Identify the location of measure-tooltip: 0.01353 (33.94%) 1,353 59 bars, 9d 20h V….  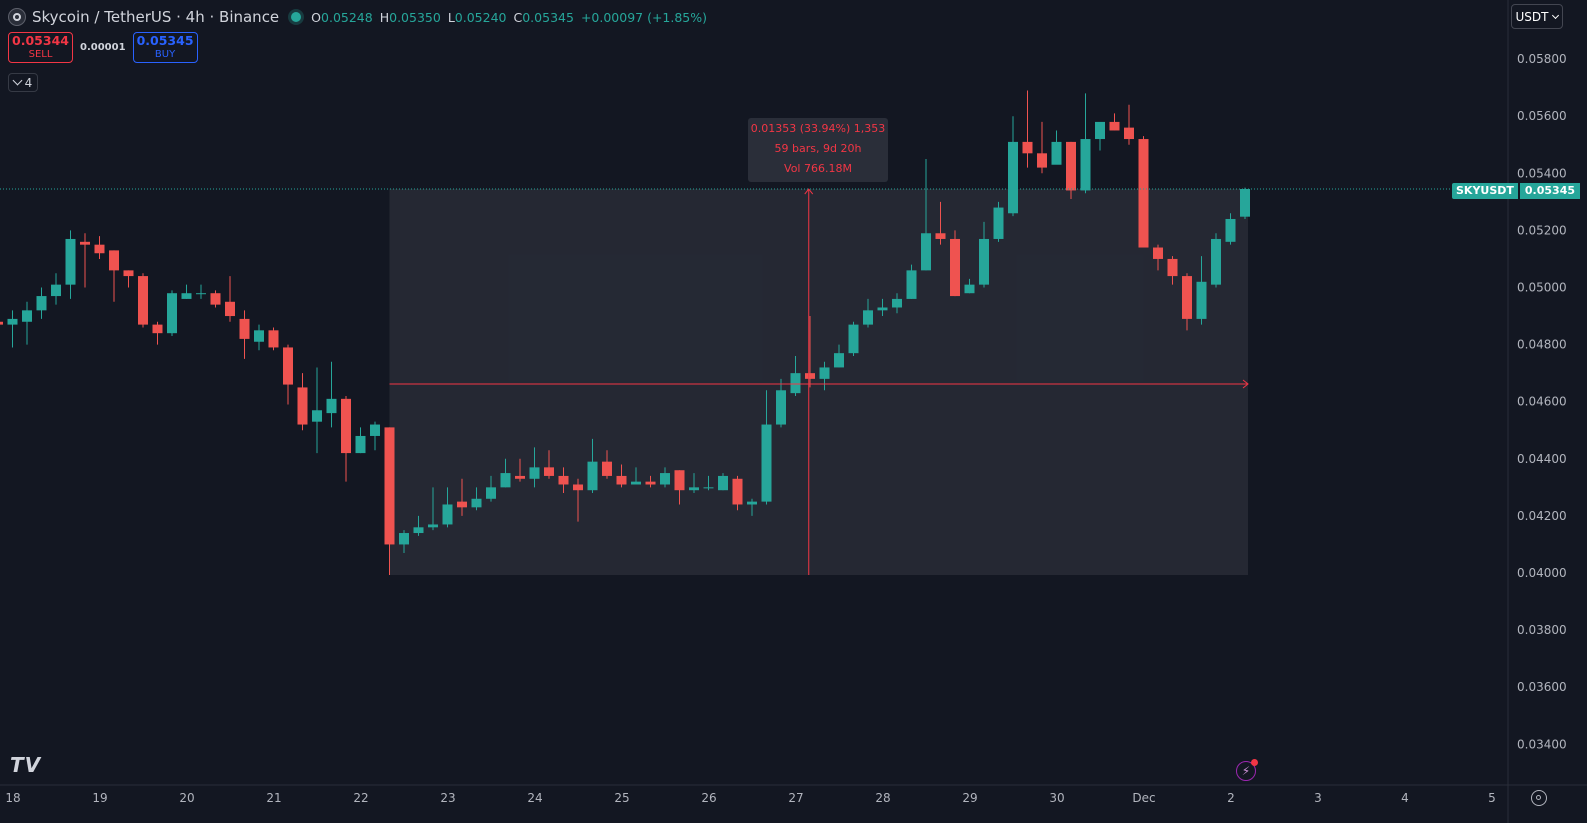
(818, 150).